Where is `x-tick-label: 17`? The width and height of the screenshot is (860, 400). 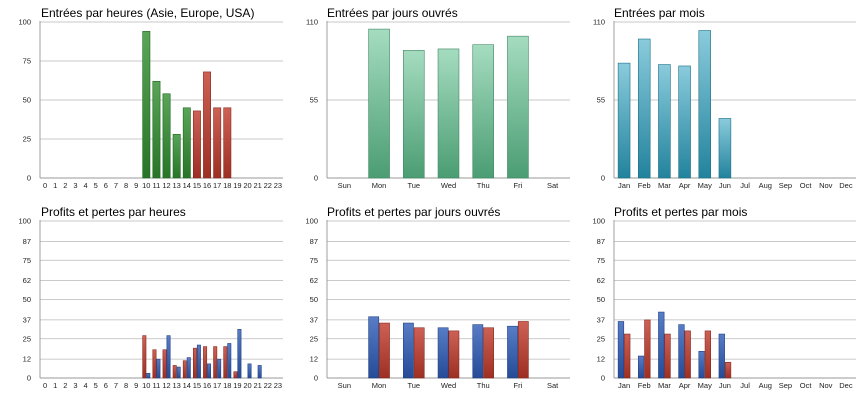
x-tick-label: 17 is located at coordinates (217, 385).